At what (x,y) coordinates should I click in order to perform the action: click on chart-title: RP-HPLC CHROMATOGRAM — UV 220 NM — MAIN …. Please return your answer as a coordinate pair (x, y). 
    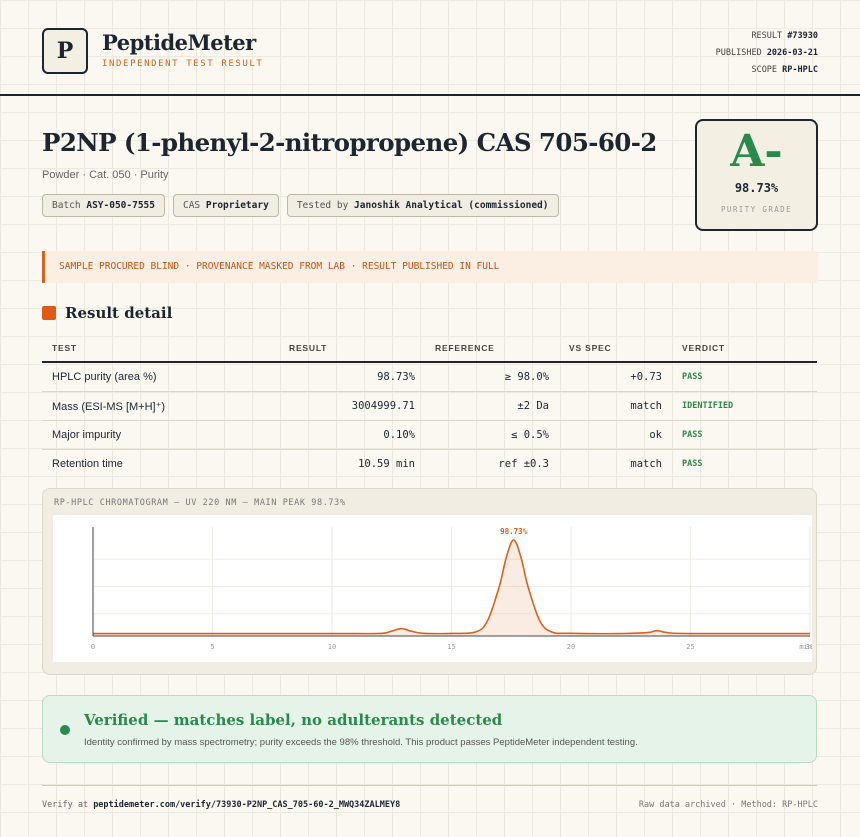
    Looking at the image, I should click on (200, 503).